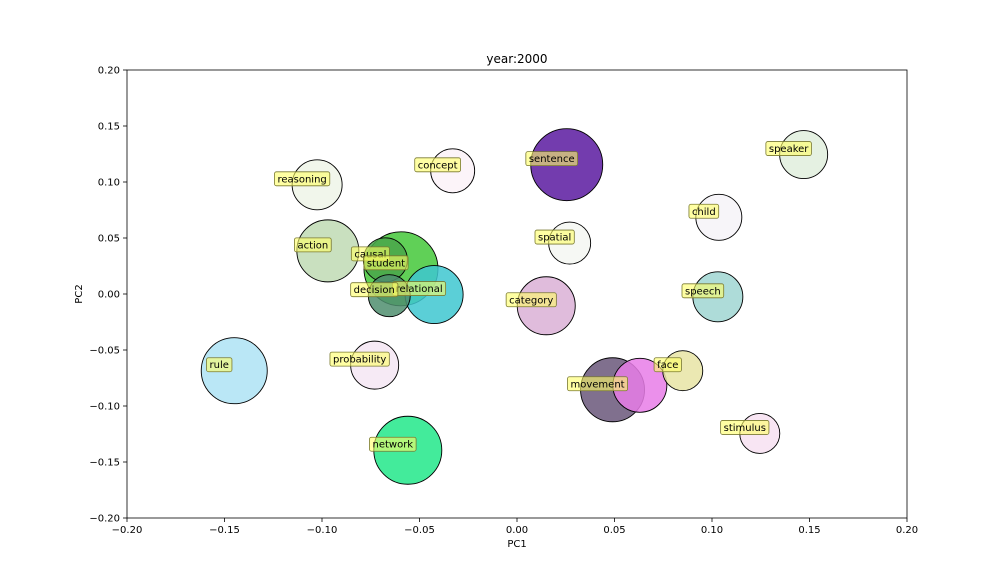  I want to click on label-text: decision, so click(374, 290).